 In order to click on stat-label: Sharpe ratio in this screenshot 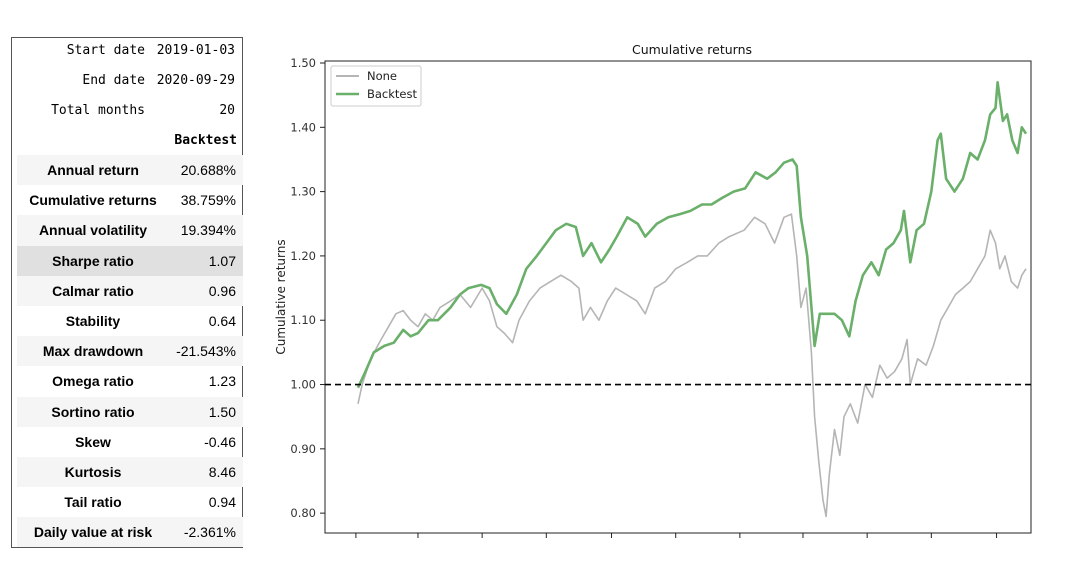, I will do `click(93, 260)`.